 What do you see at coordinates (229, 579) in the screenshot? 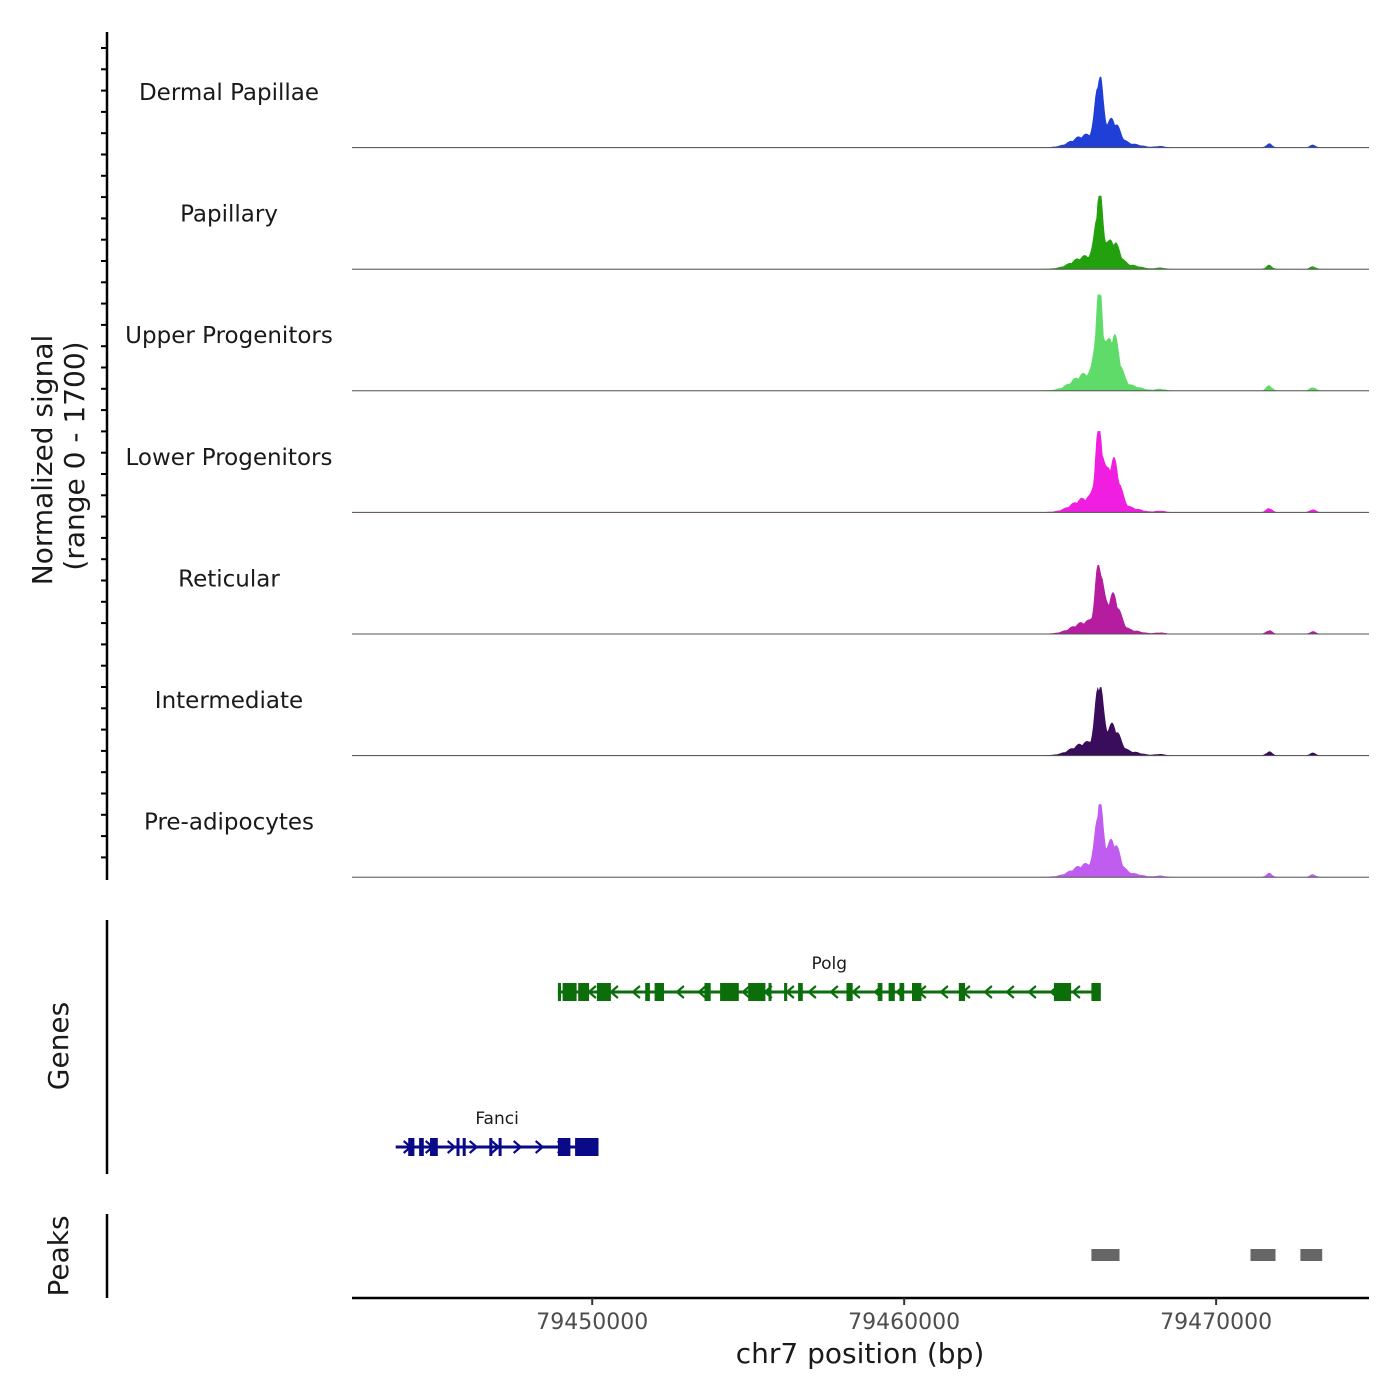
I see `track-label: Reticular` at bounding box center [229, 579].